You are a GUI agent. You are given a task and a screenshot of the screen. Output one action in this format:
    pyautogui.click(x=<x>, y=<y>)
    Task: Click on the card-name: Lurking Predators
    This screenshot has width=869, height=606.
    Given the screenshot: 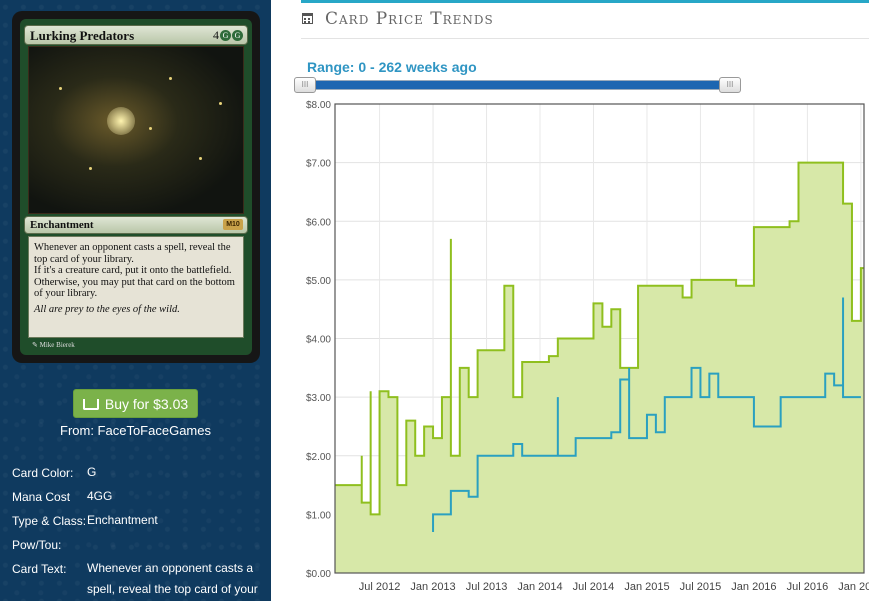 What is the action you would take?
    pyautogui.click(x=82, y=35)
    